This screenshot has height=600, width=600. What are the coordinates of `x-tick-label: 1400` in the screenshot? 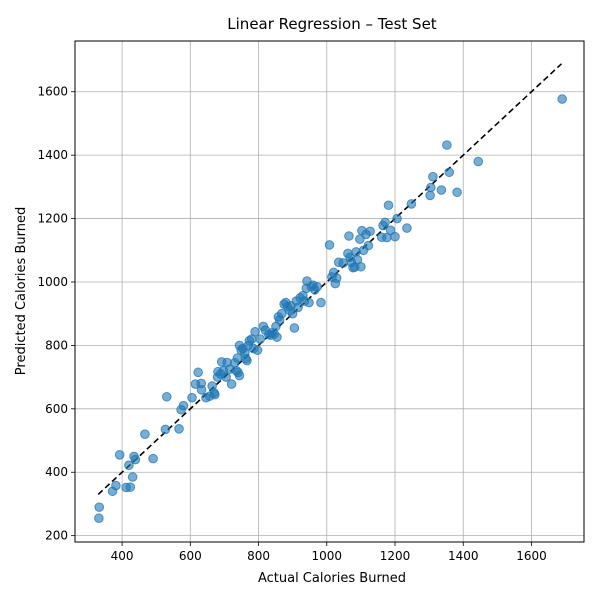 It's located at (463, 556).